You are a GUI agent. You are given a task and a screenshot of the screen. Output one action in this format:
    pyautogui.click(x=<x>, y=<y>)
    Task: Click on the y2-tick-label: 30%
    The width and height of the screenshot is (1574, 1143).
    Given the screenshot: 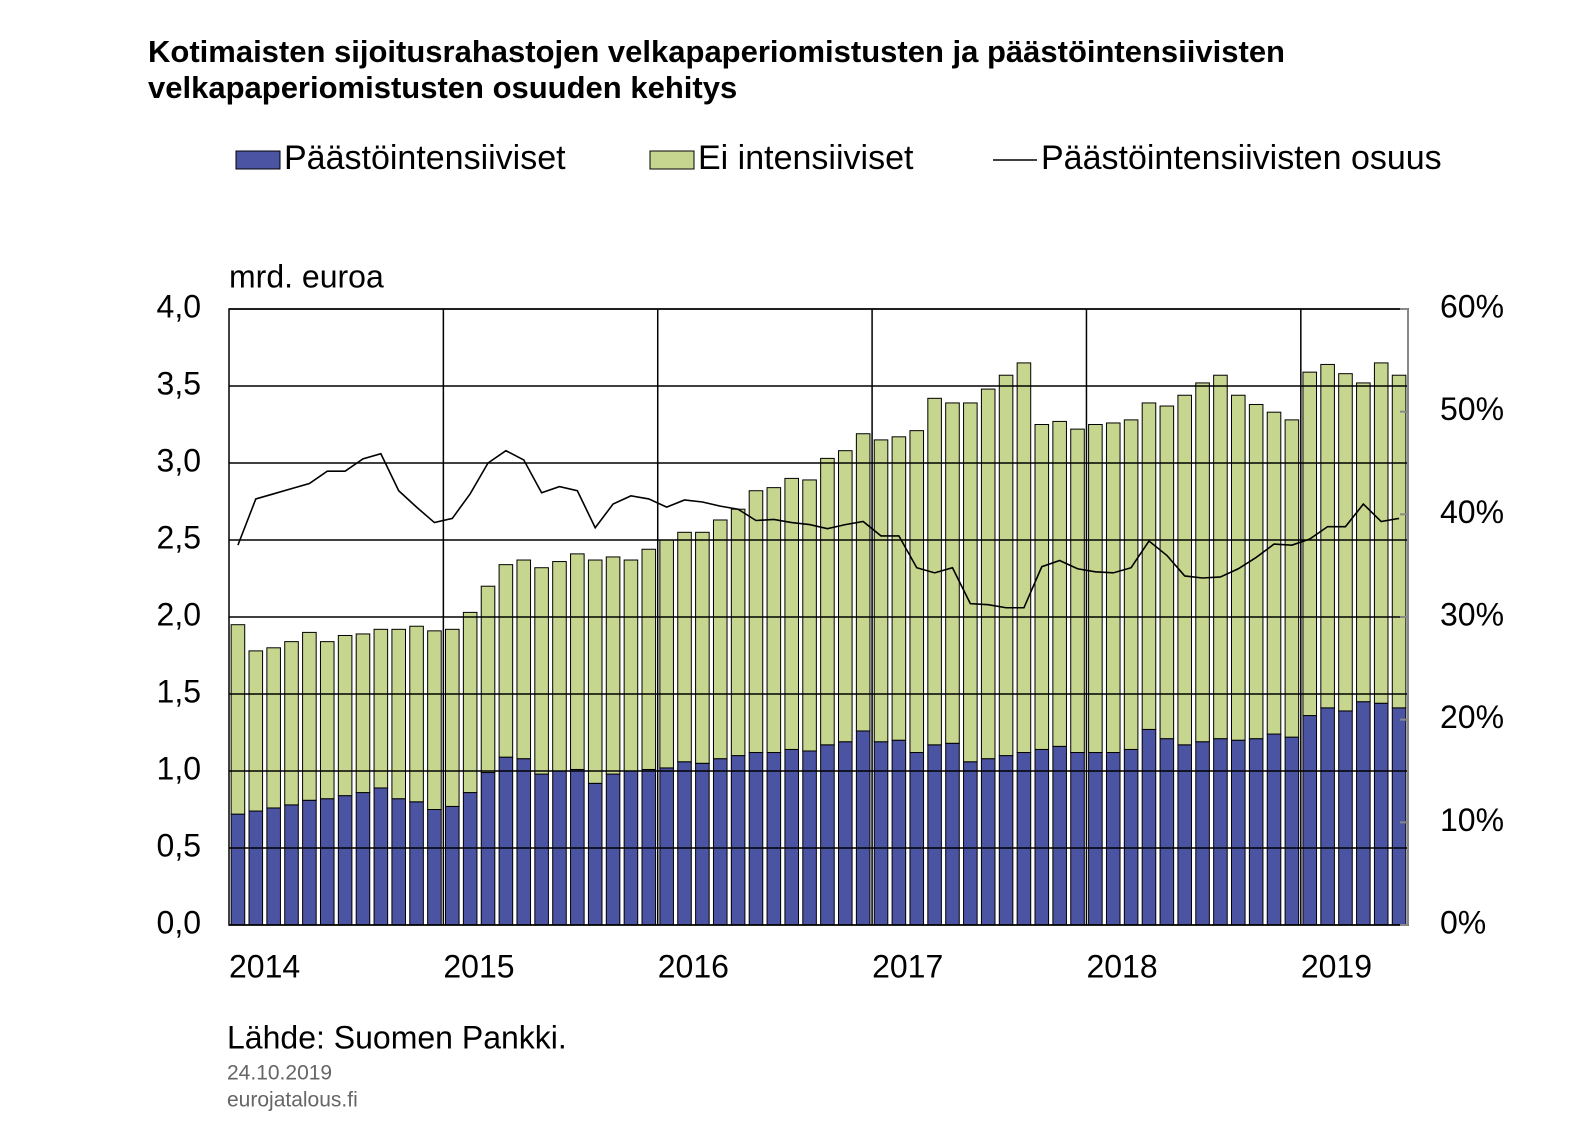 What is the action you would take?
    pyautogui.click(x=1472, y=614)
    